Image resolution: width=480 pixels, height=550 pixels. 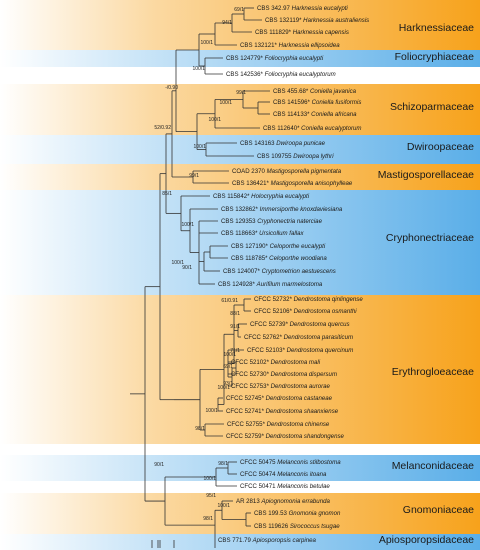 What do you see at coordinates (245, 58) in the screenshot?
I see `strain-code: CBS 124779*` at bounding box center [245, 58].